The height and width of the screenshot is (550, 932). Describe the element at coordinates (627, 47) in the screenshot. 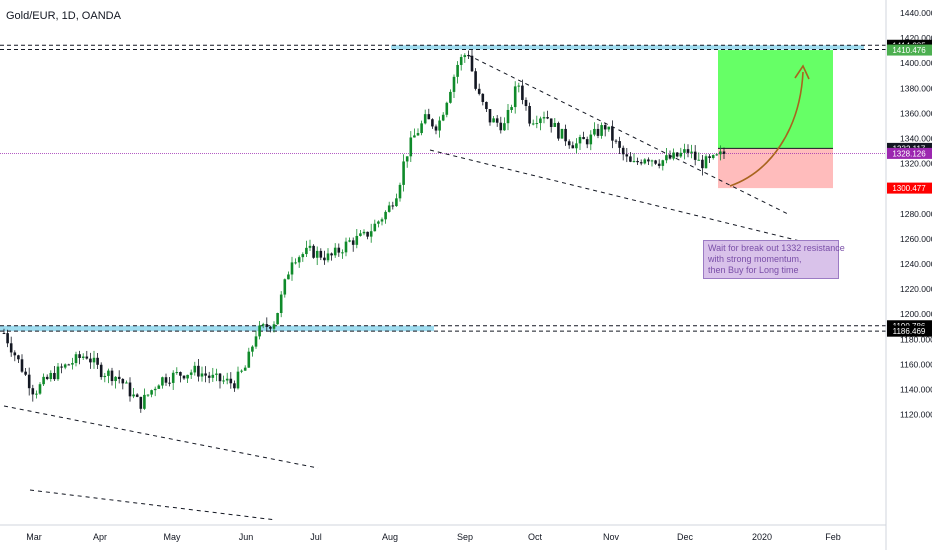

I see `resistance-zone-top` at that location.